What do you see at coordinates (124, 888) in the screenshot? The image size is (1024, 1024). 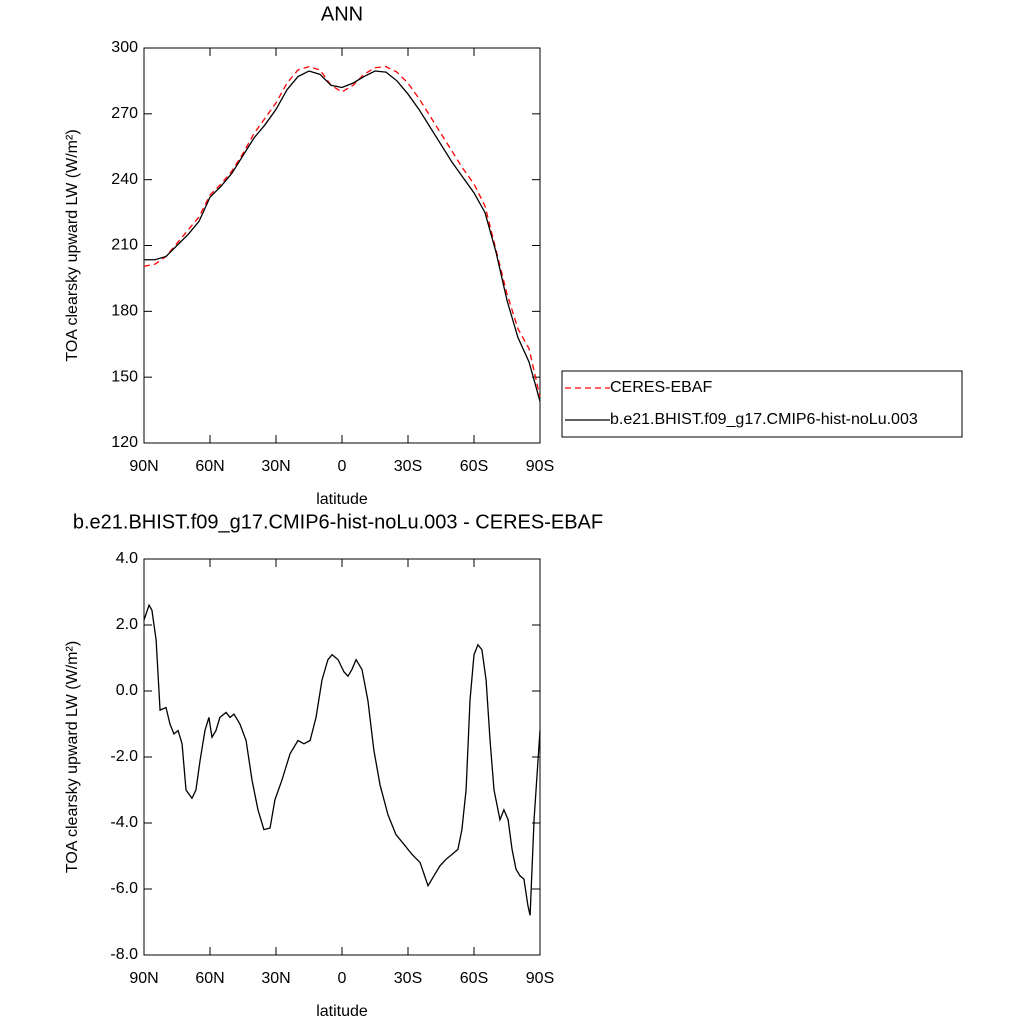 I see `y-tick-label: -6.0` at bounding box center [124, 888].